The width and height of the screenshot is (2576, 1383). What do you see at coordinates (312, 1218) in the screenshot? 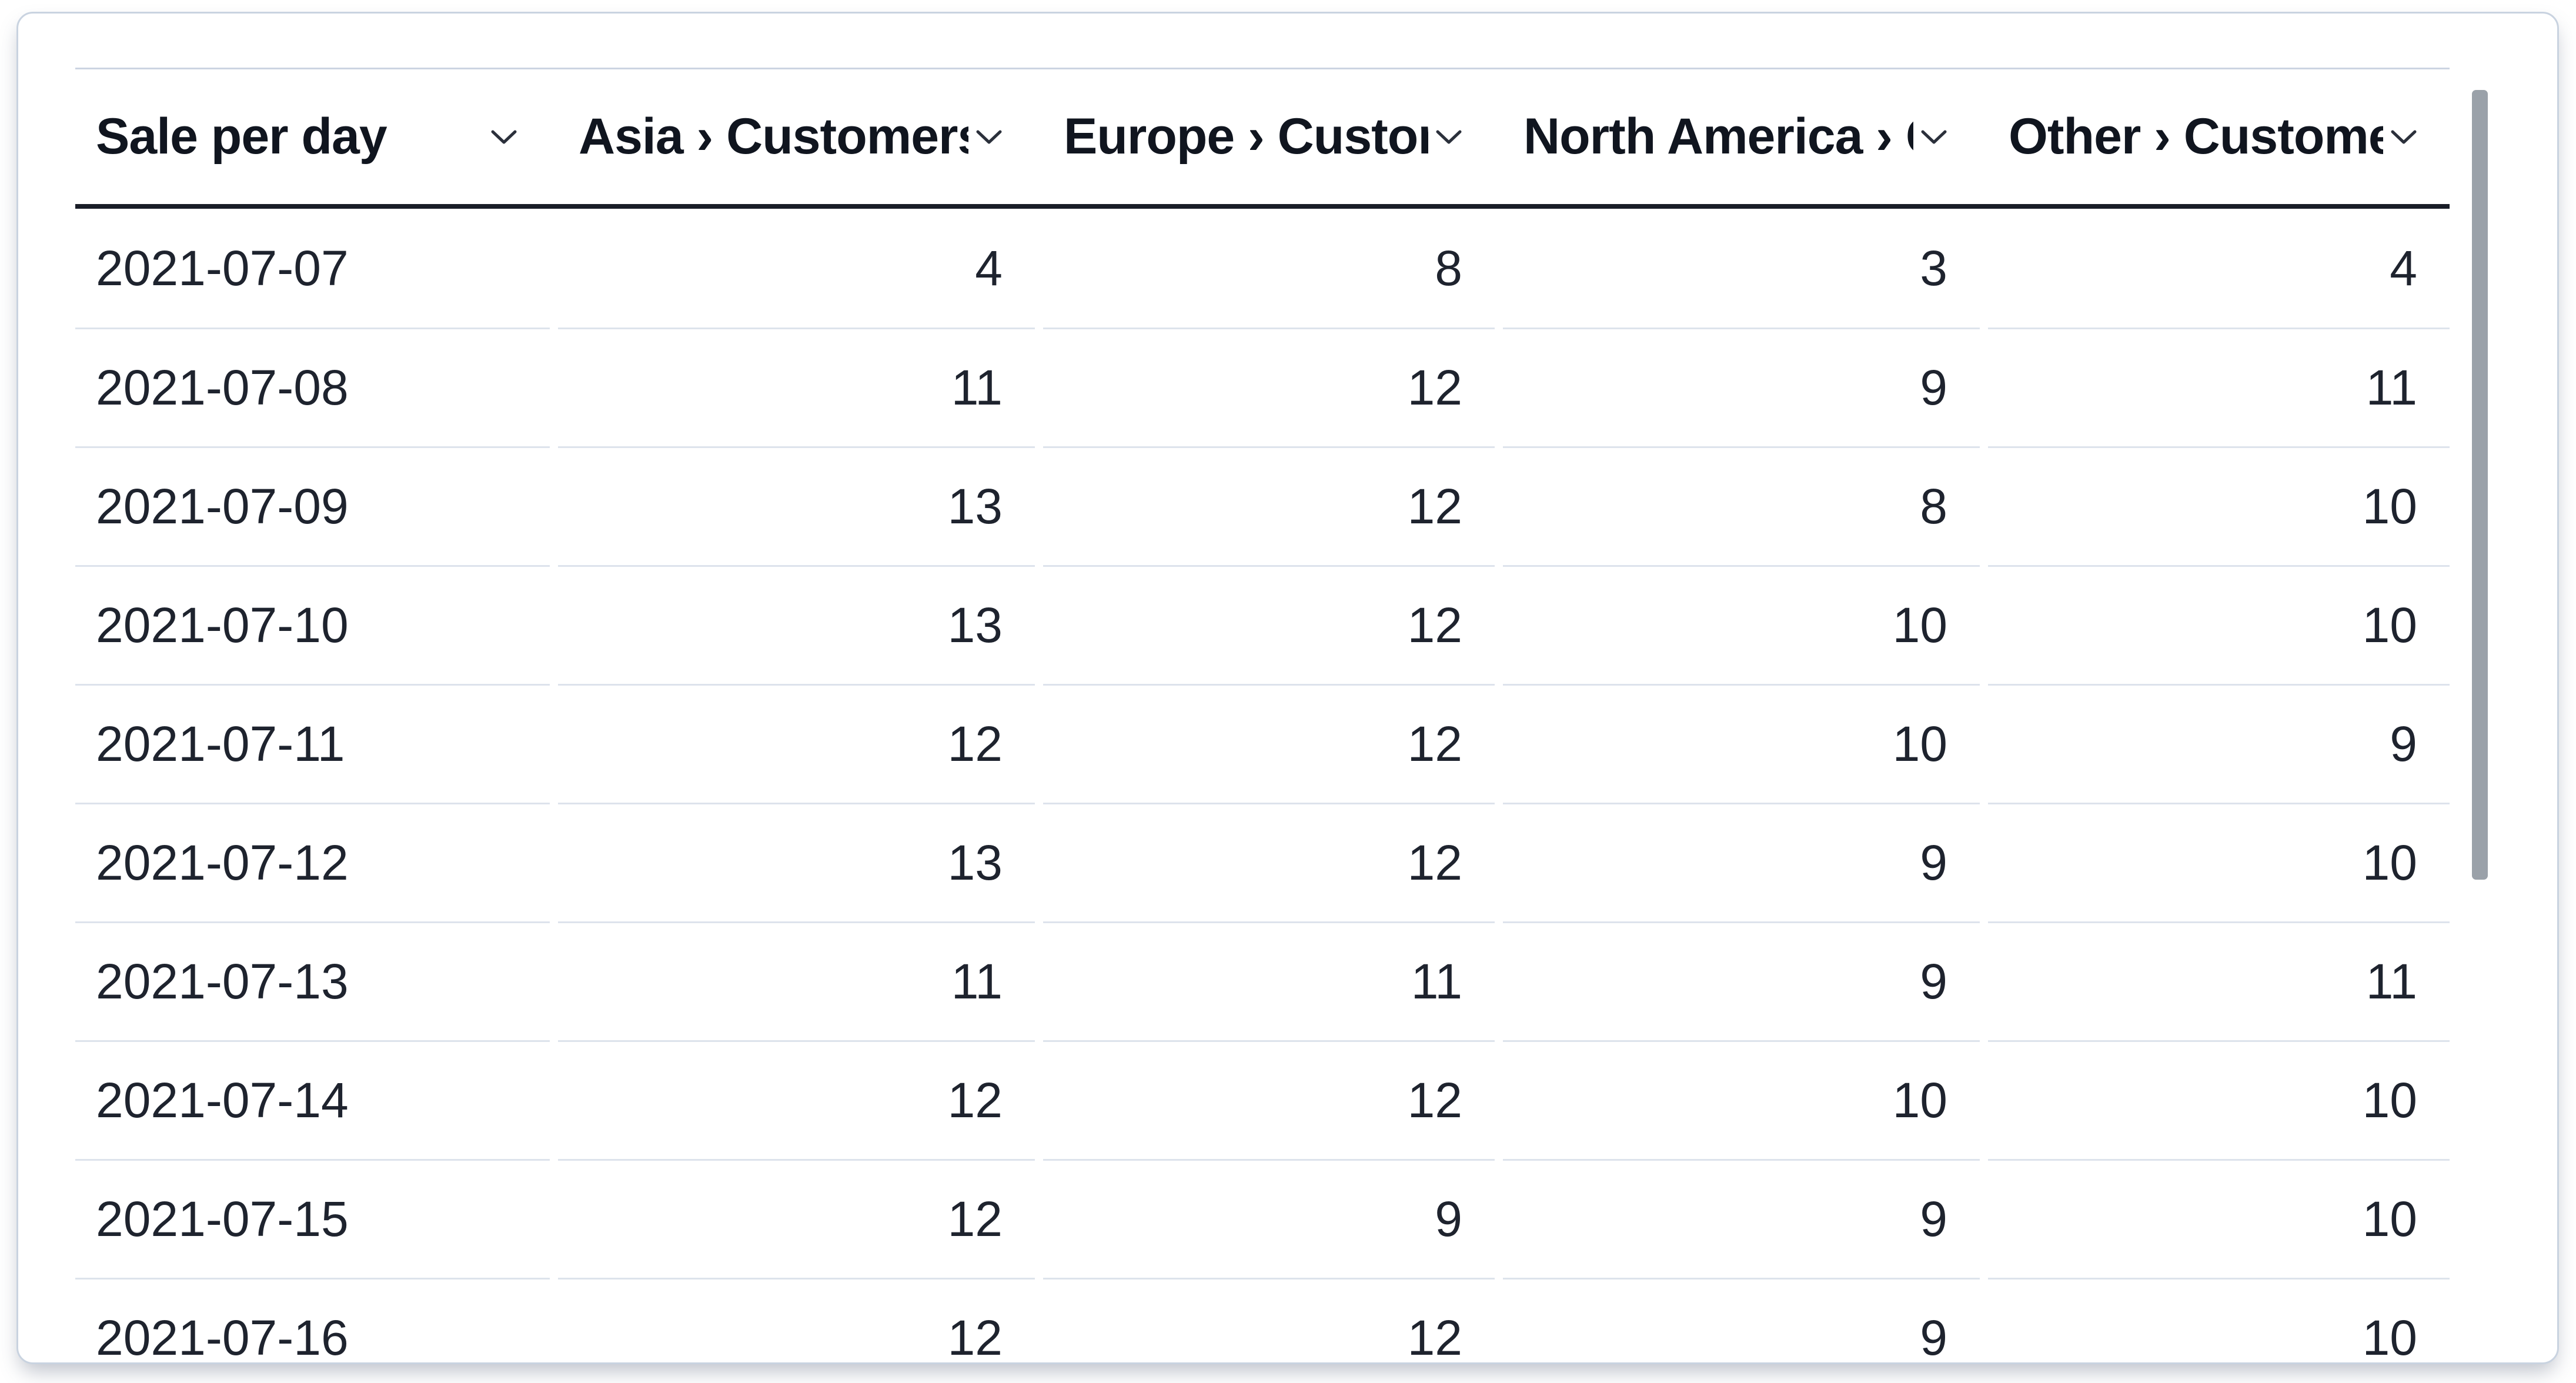
I see `date-cell: 2021-07-15` at bounding box center [312, 1218].